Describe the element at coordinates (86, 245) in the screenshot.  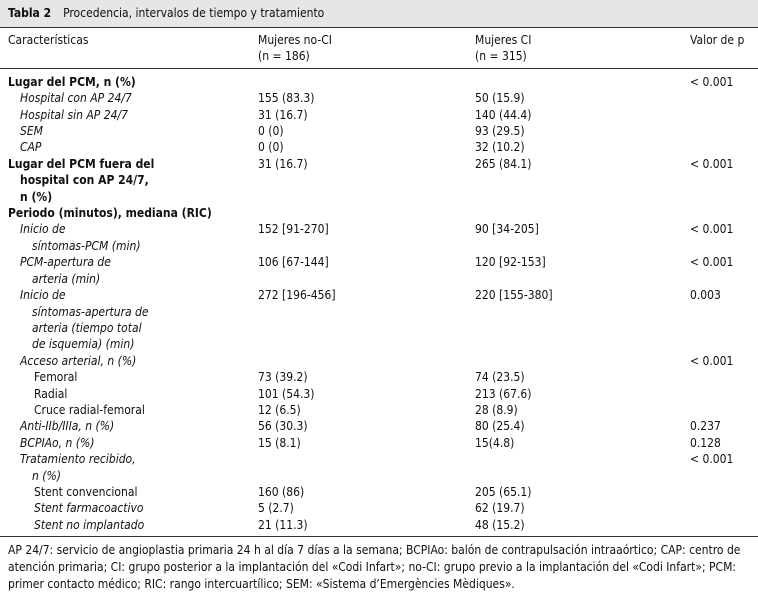
I see `row-label: síntomas-PCM (min)` at that location.